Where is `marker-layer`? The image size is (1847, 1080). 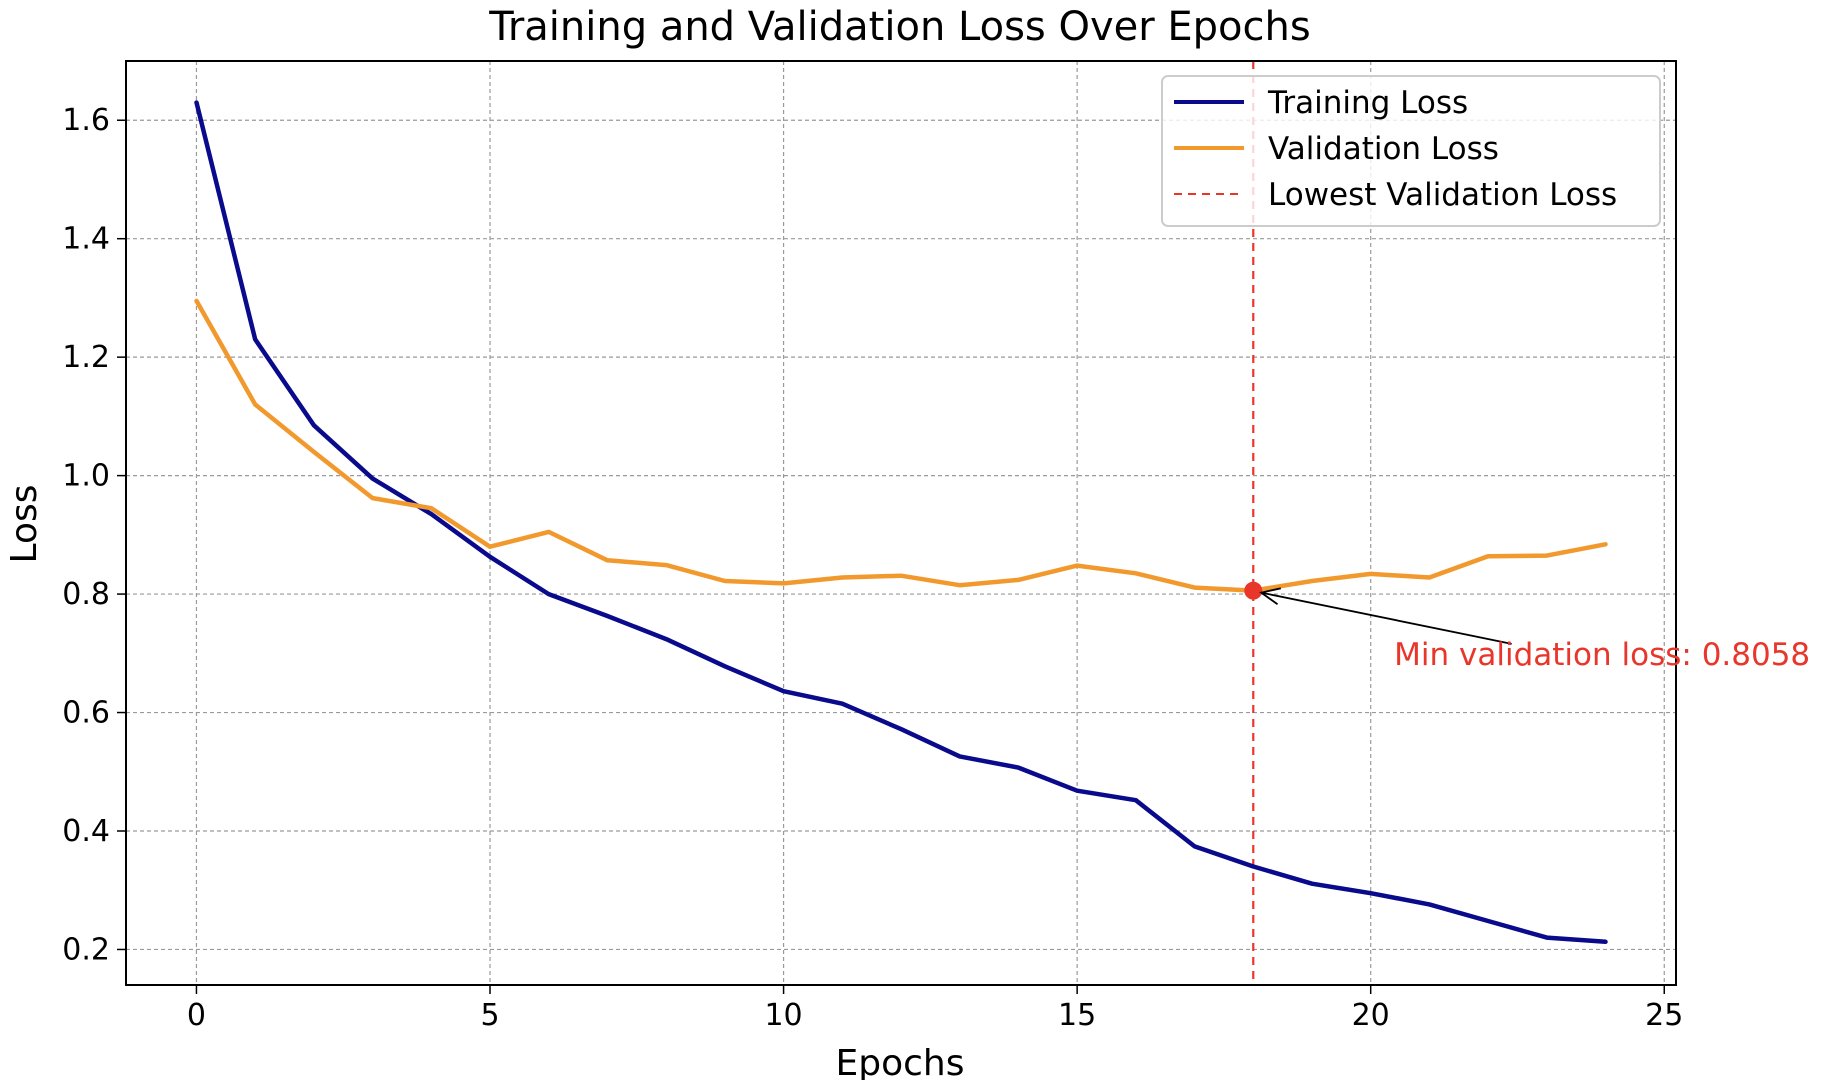
marker-layer is located at coordinates (1378, 613).